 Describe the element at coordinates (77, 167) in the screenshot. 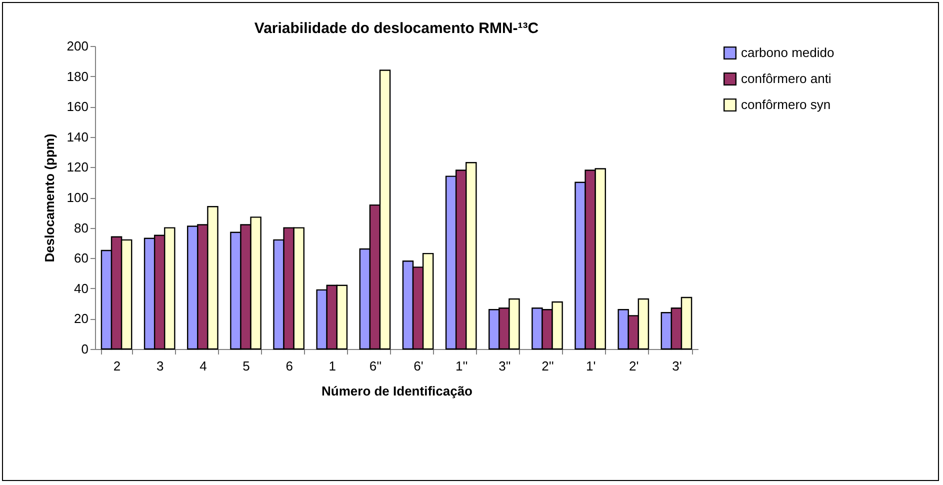

I see `y-tick-label: 120` at that location.